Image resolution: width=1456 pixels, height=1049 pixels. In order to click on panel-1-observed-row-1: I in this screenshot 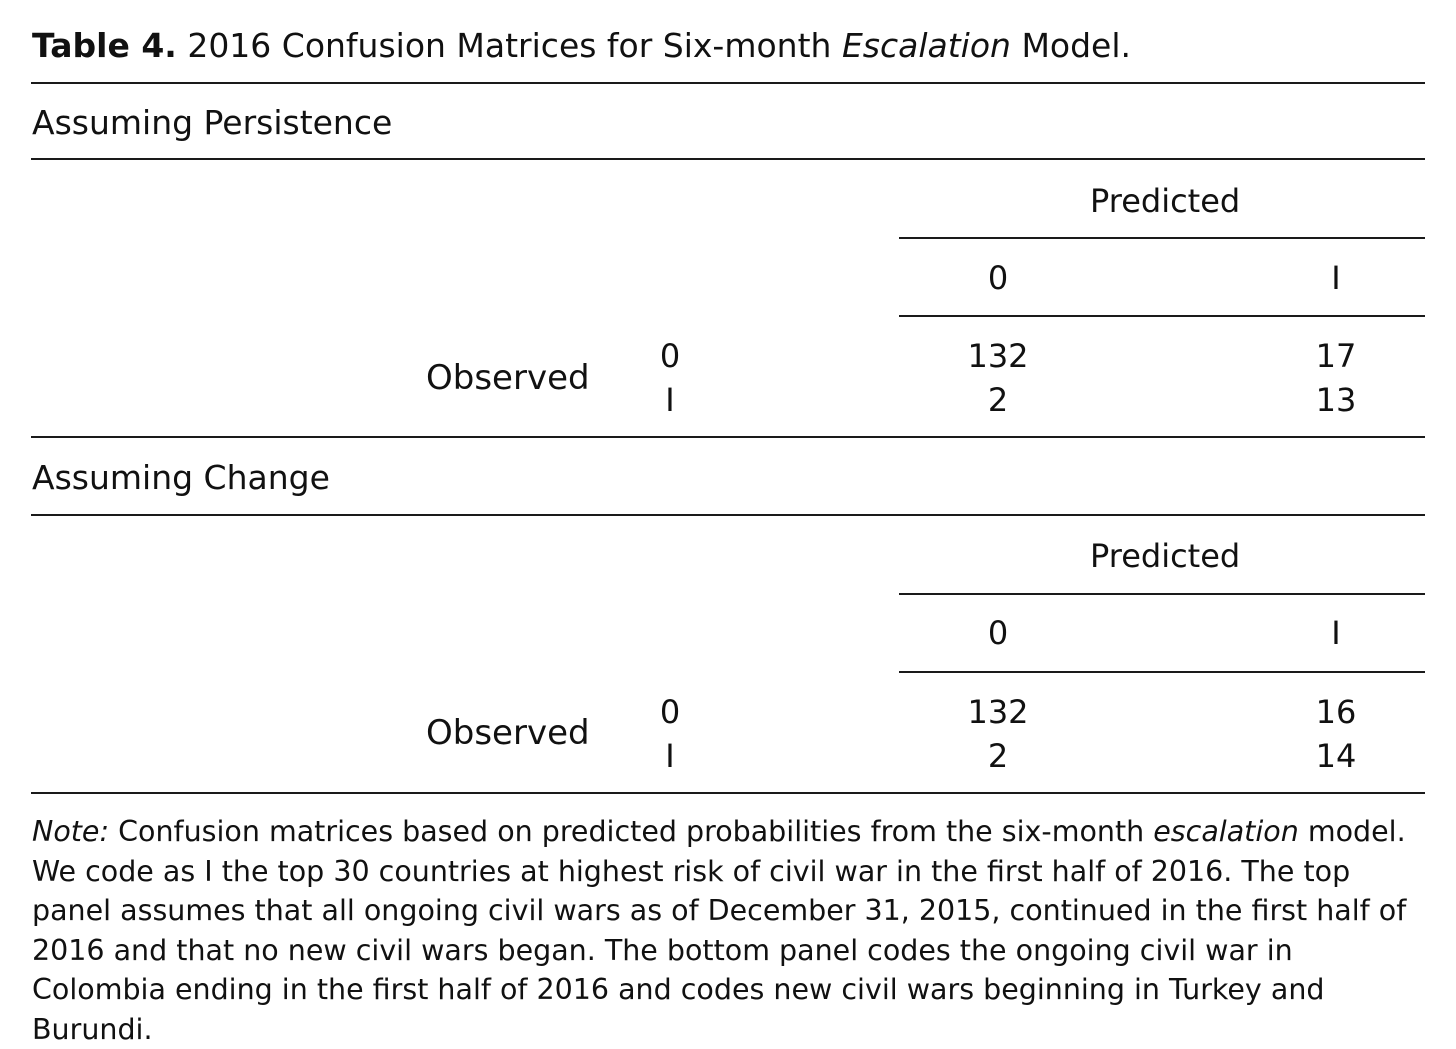, I will do `click(670, 400)`.